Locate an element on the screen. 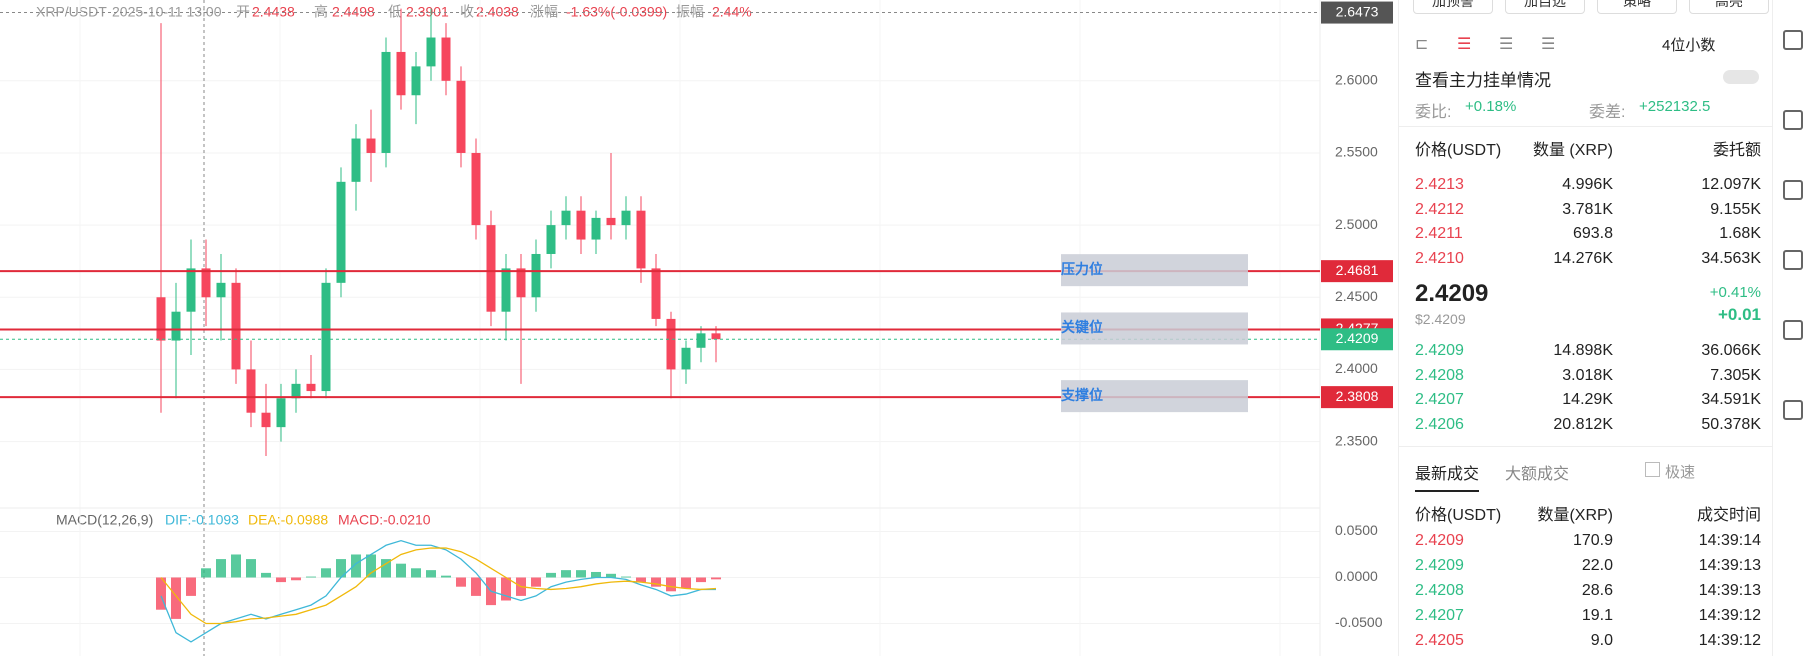 The image size is (1804, 656). view-button: ⊏ is located at coordinates (1422, 44).